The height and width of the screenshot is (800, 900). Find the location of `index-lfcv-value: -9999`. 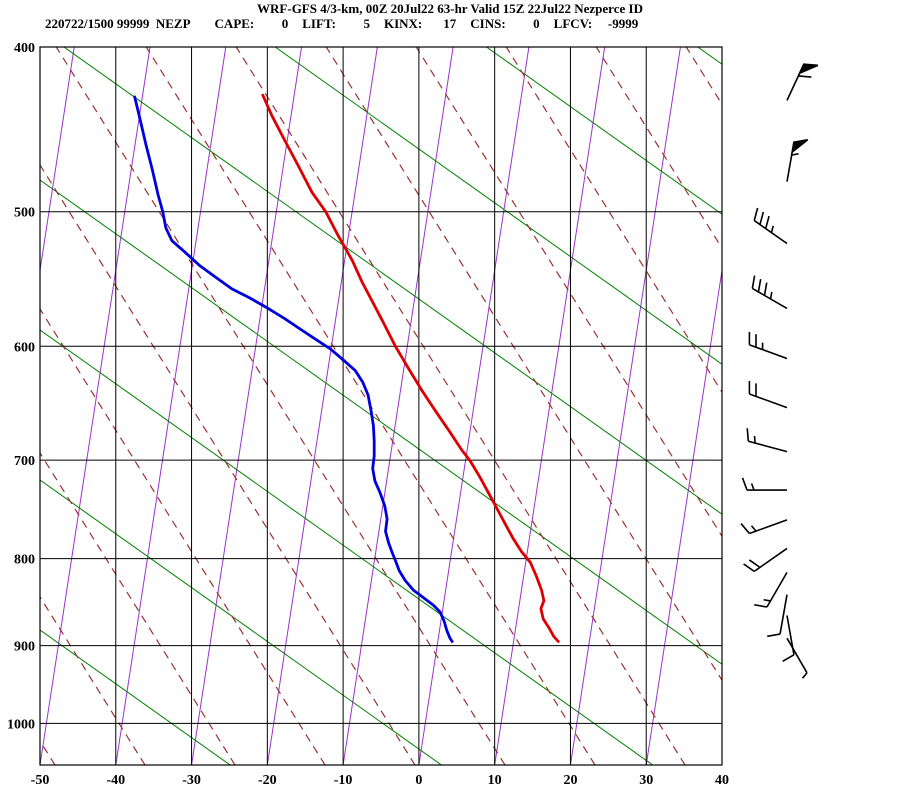

index-lfcv-value: -9999 is located at coordinates (623, 23).